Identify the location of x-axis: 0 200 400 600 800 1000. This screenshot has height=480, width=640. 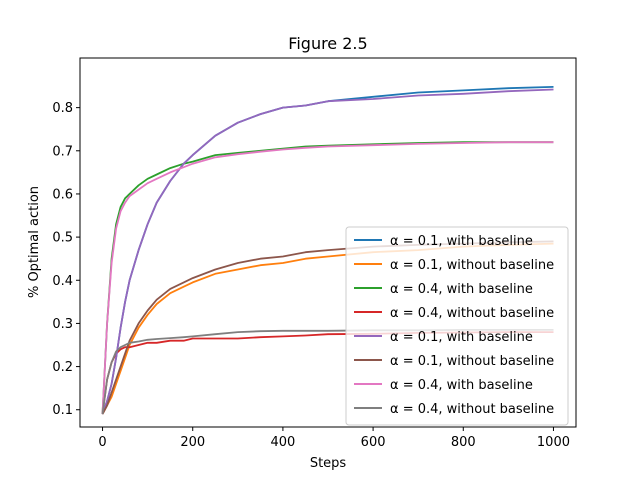
(334, 438).